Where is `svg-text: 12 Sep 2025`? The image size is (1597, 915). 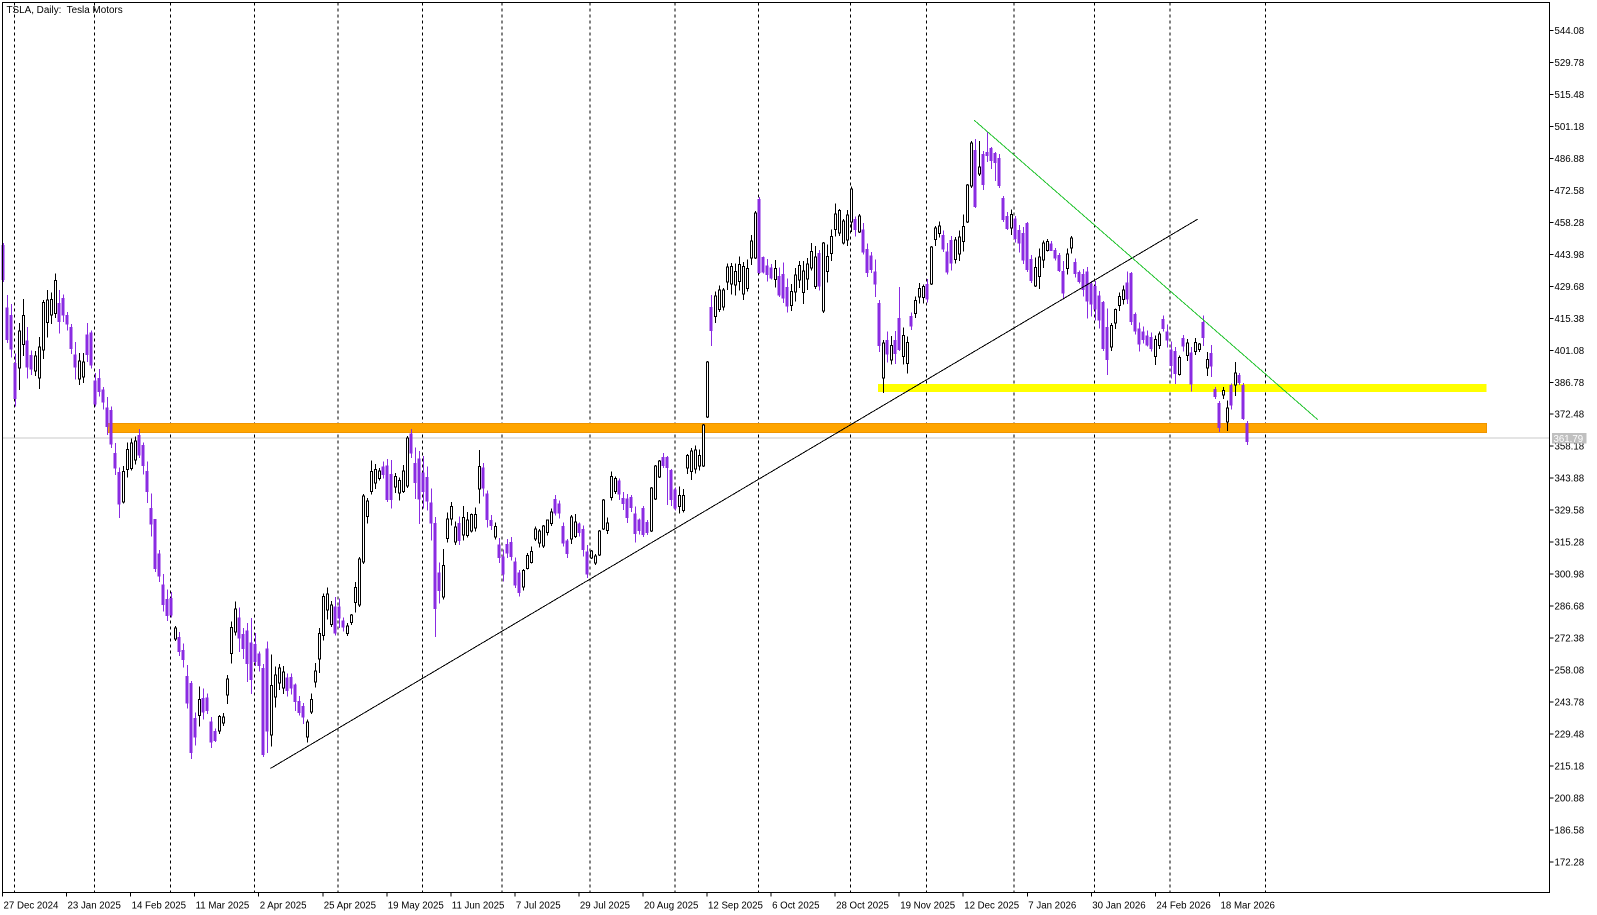
svg-text: 12 Sep 2025 is located at coordinates (735, 906).